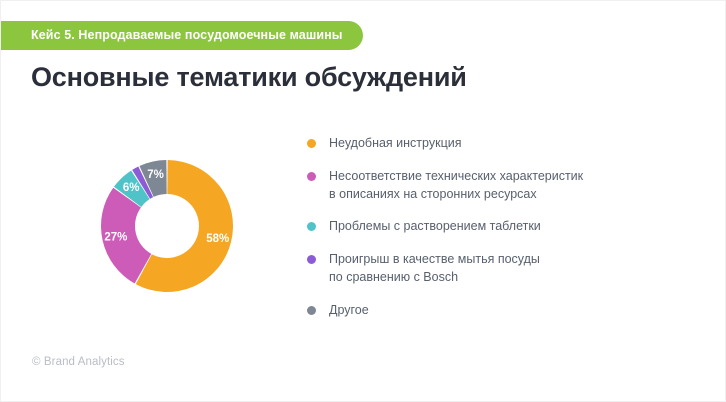  I want to click on donut-slice-labels: 58% 27% 6% 7%, so click(166, 207).